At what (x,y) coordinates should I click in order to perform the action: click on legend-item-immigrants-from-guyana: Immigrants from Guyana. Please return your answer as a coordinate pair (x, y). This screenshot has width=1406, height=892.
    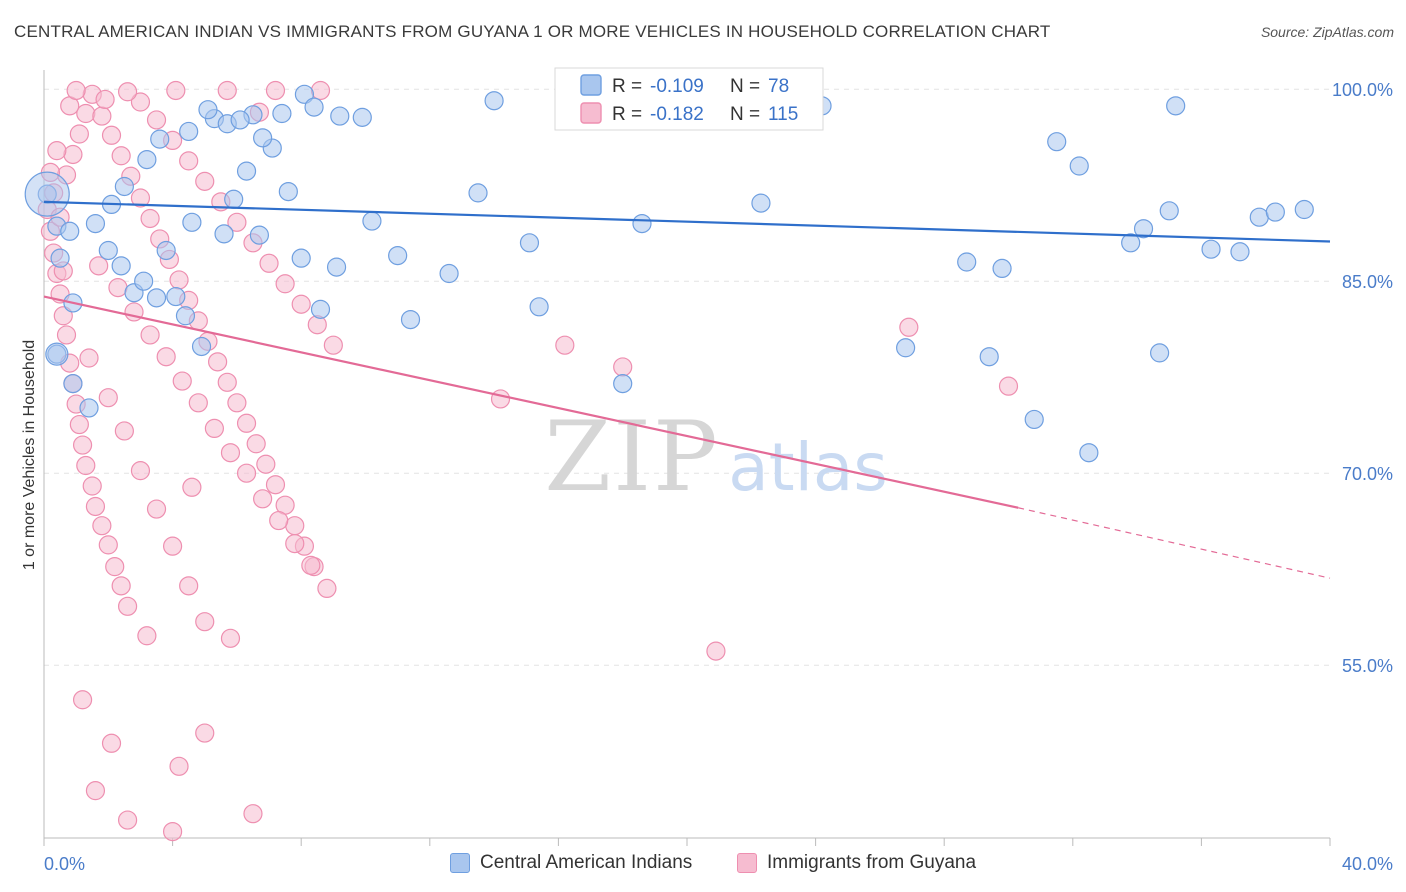
    Looking at the image, I should click on (856, 863).